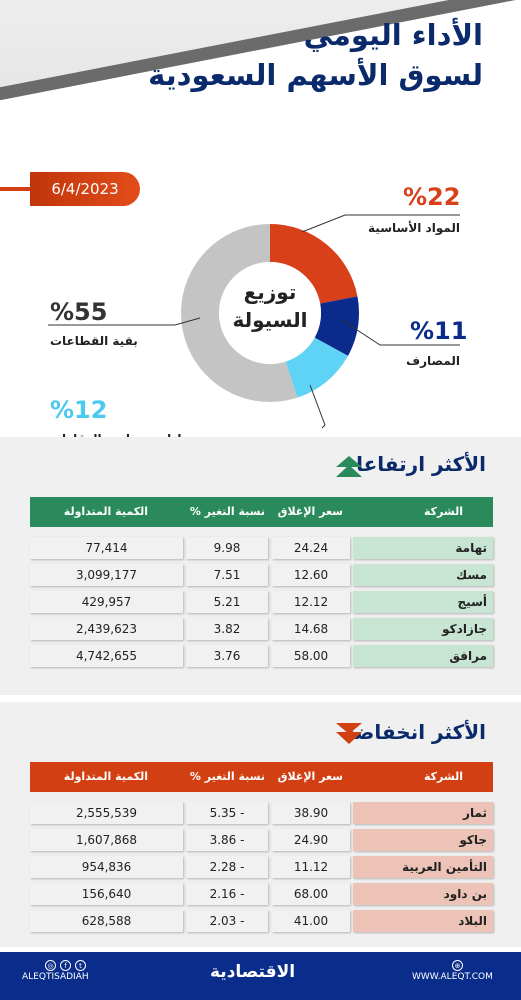  What do you see at coordinates (311, 867) in the screenshot?
I see `close-price-cell: 11.12` at bounding box center [311, 867].